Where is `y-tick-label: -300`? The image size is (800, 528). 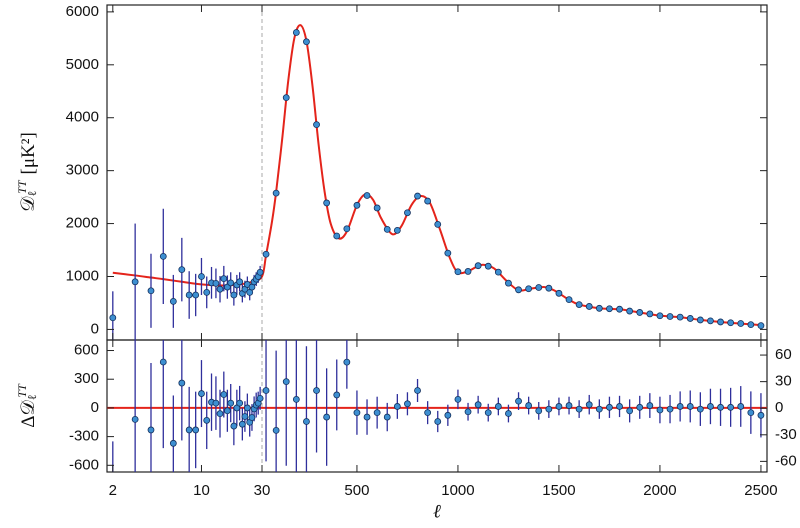 y-tick-label: -300 is located at coordinates (84, 436).